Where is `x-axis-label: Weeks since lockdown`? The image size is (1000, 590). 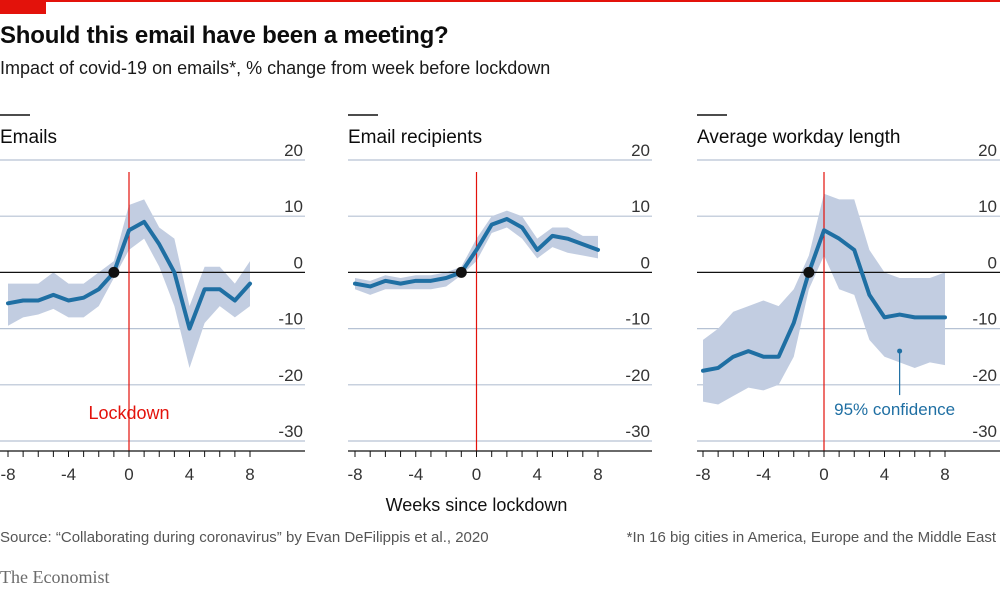 x-axis-label: Weeks since lockdown is located at coordinates (477, 505).